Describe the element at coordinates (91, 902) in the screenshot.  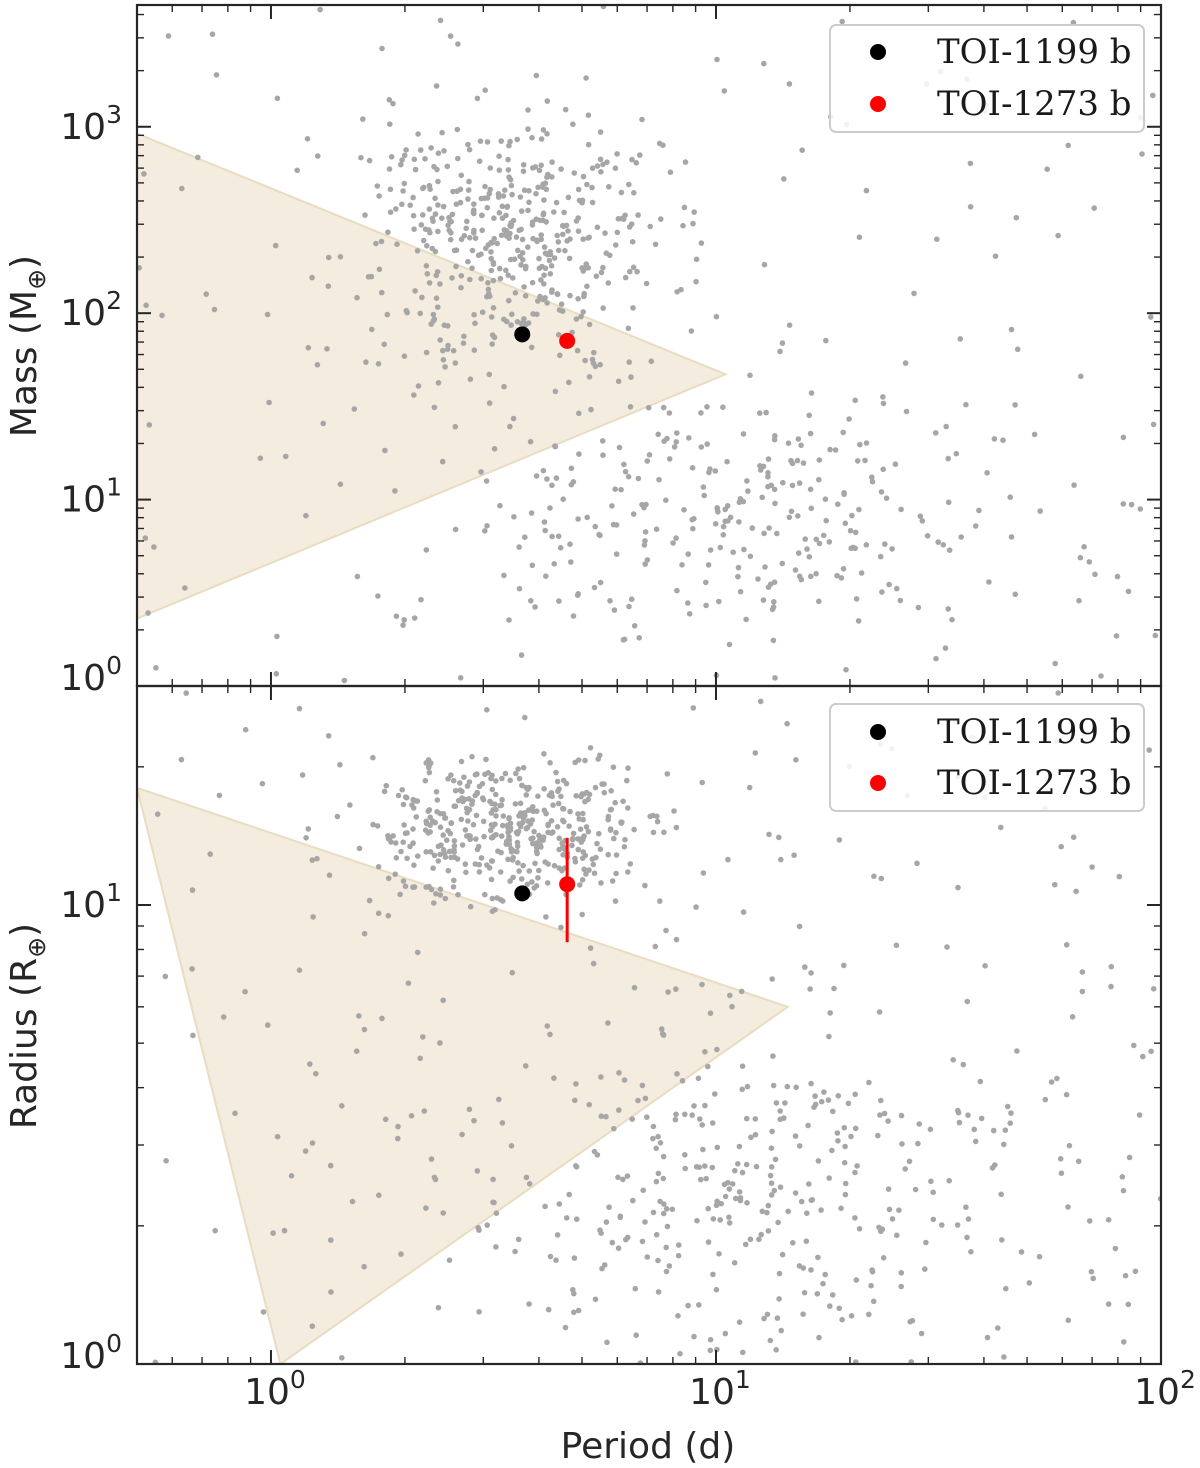
I see `radius-y-tick-label: 101` at that location.